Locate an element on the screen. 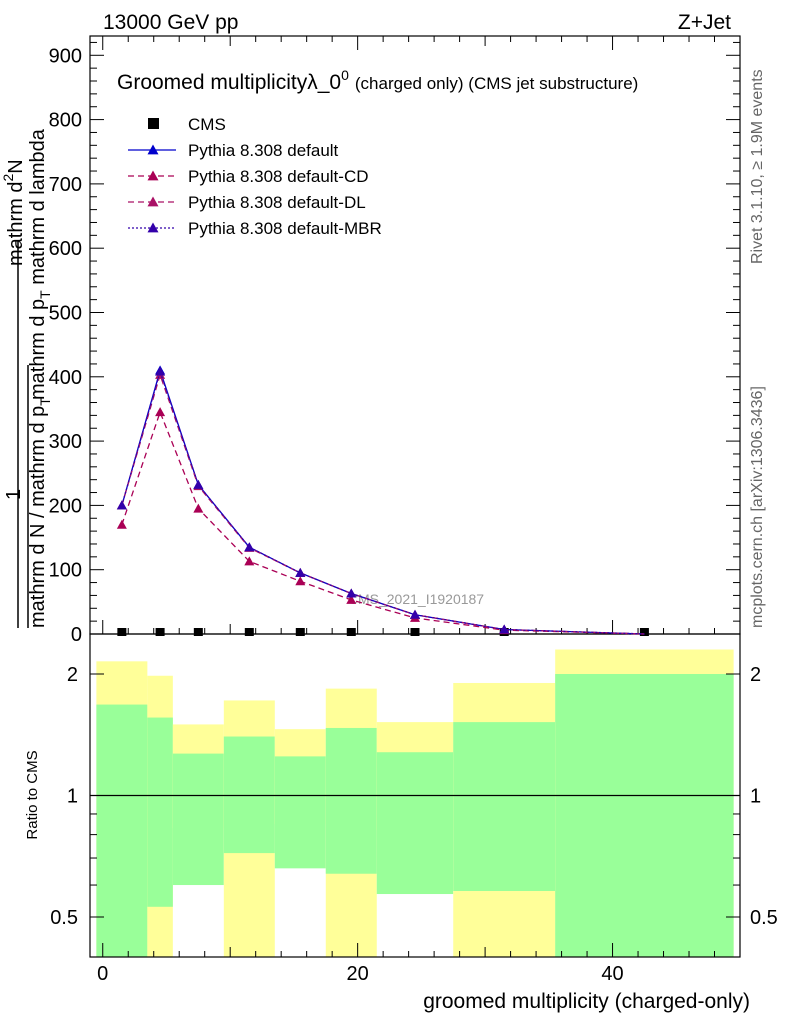 This screenshot has width=786, height=1024. main-ytick-label: 800 is located at coordinates (65, 121).